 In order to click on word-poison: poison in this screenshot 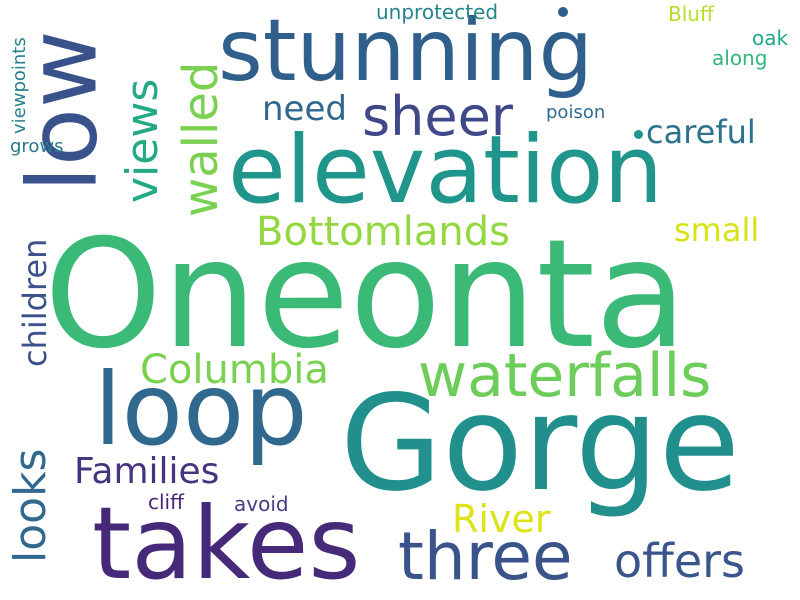, I will do `click(576, 112)`.